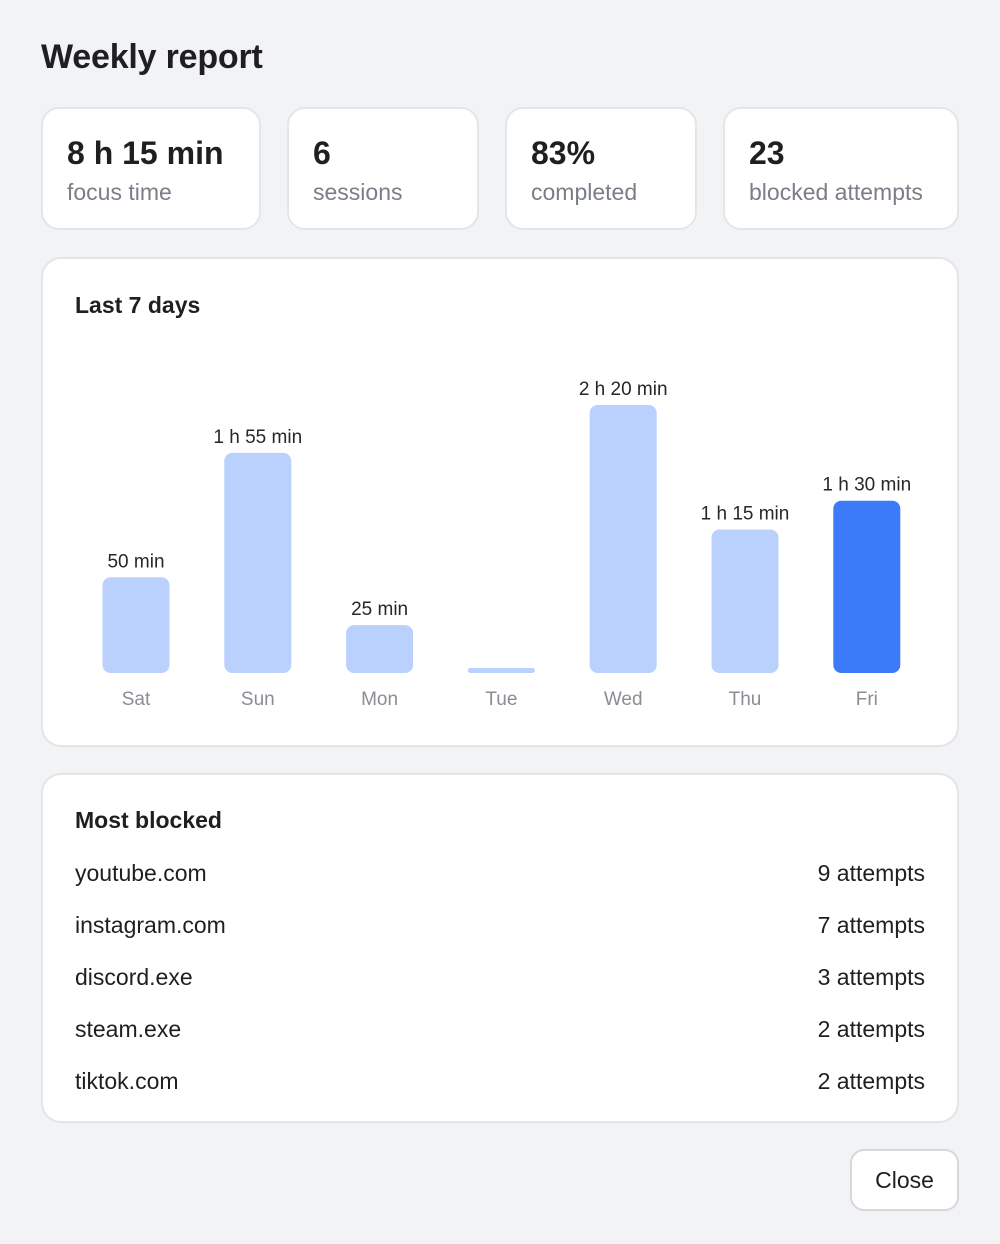 This screenshot has width=1000, height=1244. What do you see at coordinates (745, 699) in the screenshot?
I see `x-tick-label: Thu` at bounding box center [745, 699].